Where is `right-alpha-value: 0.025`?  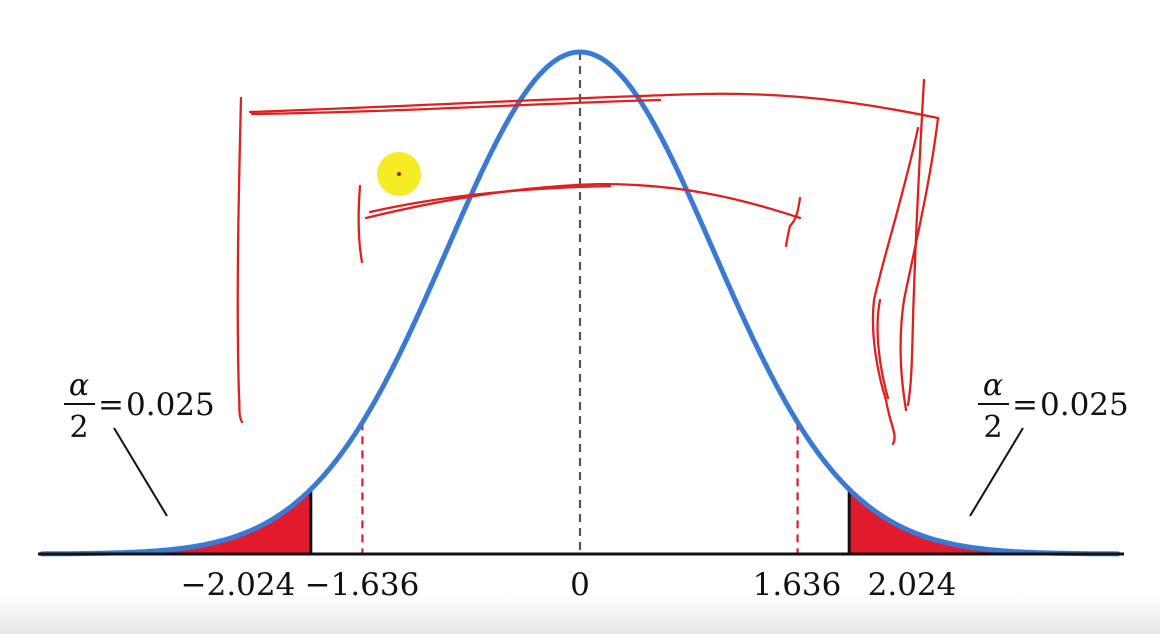
right-alpha-value: 0.025 is located at coordinates (1084, 405).